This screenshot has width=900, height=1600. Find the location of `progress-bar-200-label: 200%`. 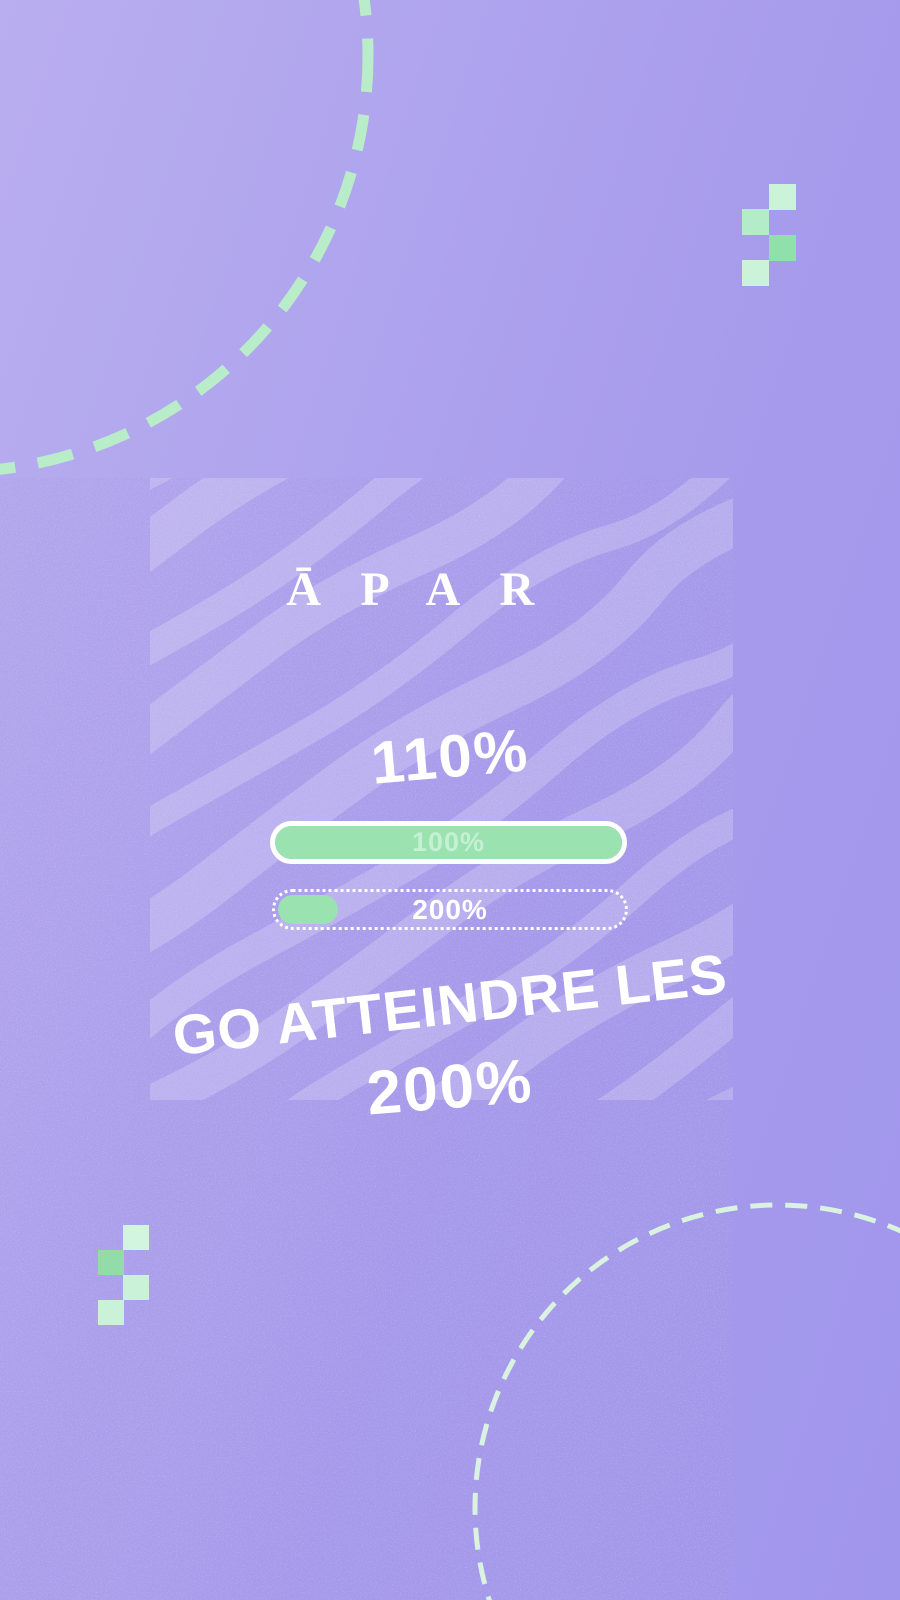

progress-bar-200-label: 200% is located at coordinates (450, 909).